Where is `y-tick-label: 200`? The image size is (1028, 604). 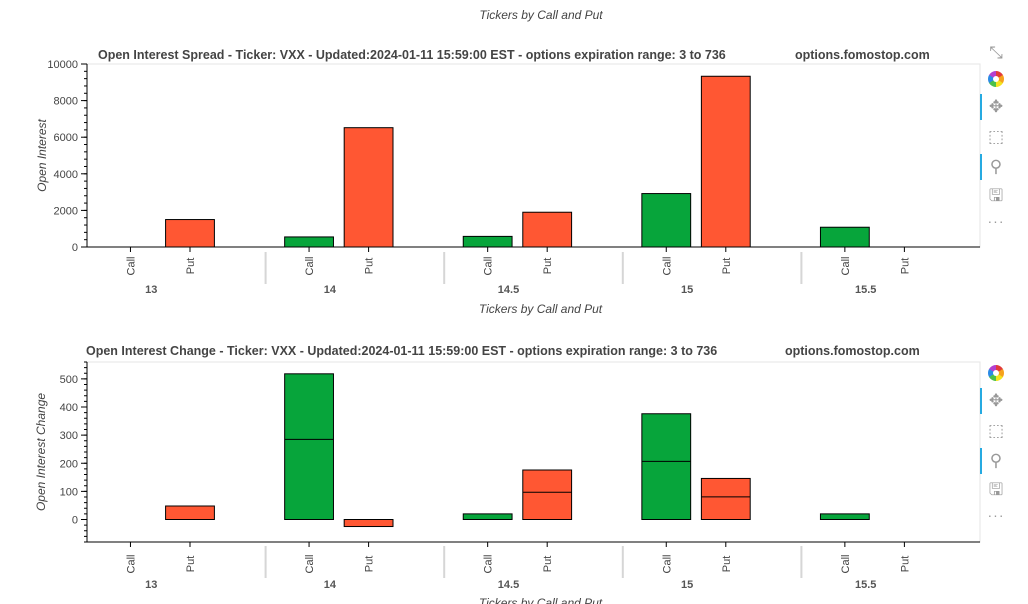
y-tick-label: 200 is located at coordinates (69, 464).